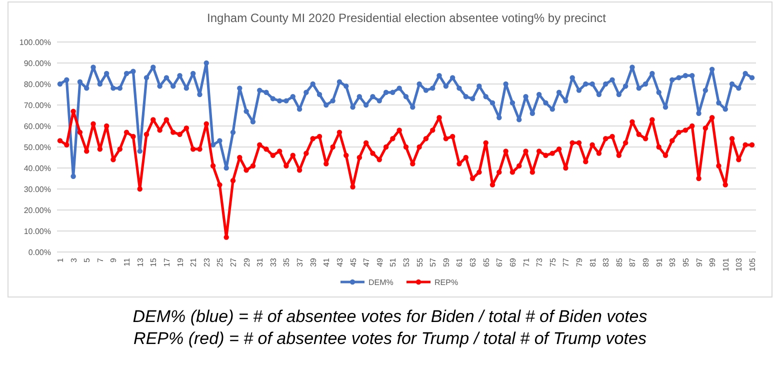 This screenshot has height=366, width=780. Describe the element at coordinates (539, 262) in the screenshot. I see `x-tick-label: 73` at that location.